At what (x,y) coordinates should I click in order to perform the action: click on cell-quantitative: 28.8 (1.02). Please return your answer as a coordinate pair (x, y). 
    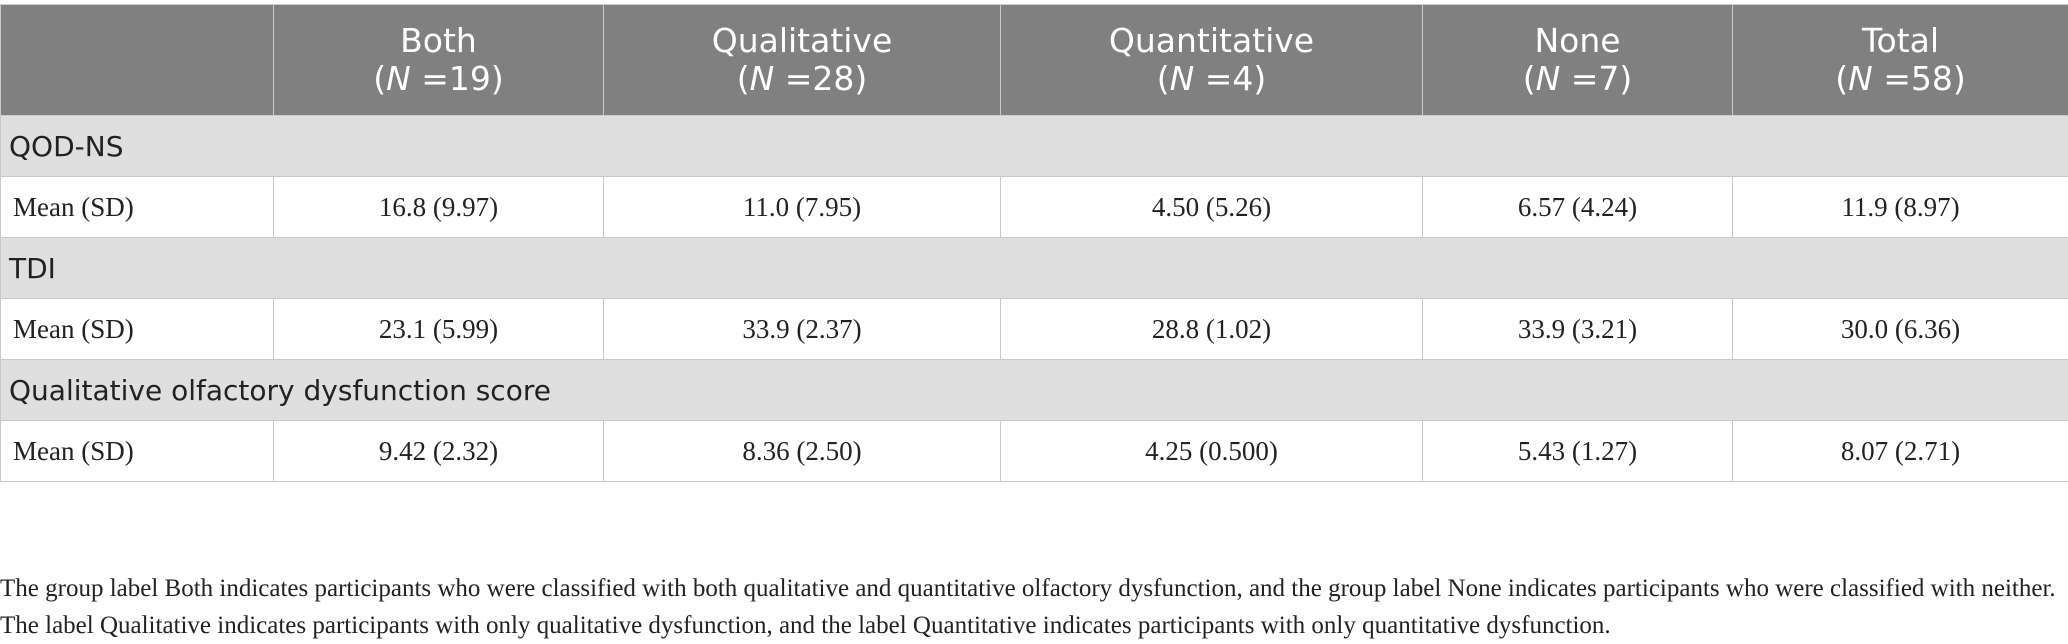
    Looking at the image, I should click on (1212, 329).